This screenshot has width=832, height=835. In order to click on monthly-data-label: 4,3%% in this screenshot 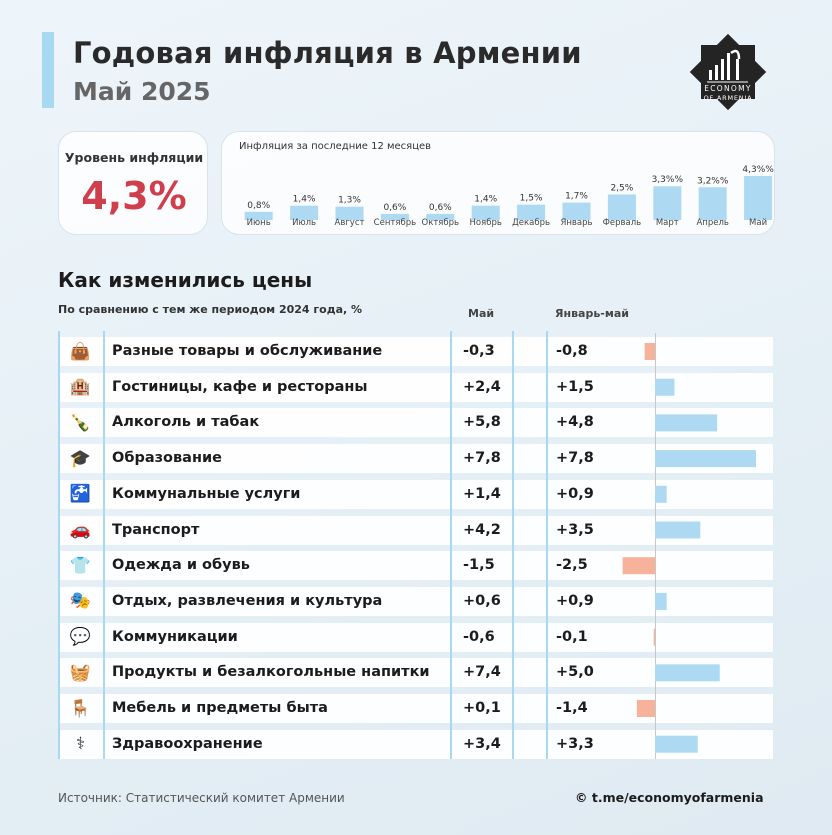, I will do `click(758, 170)`.